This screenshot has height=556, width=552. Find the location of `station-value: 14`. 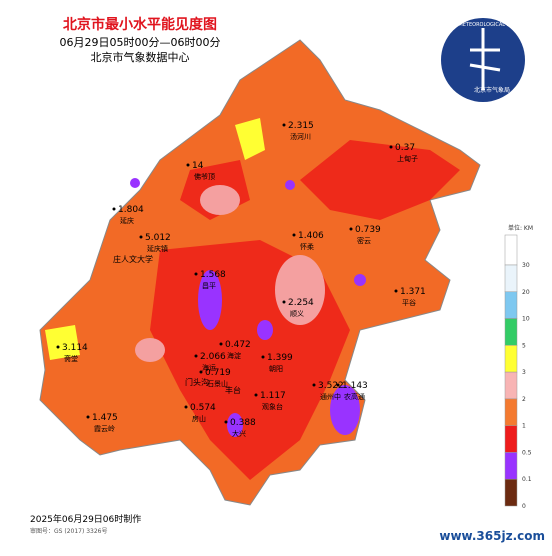

station-value: 14 is located at coordinates (198, 166).